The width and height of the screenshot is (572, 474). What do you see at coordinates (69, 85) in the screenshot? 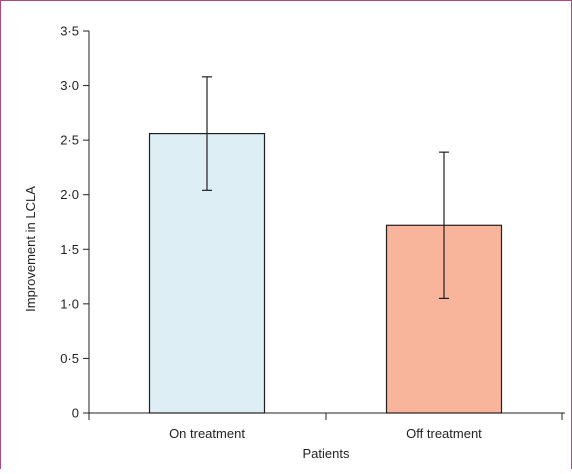
I see `y-tick-label: 3·0` at bounding box center [69, 85].